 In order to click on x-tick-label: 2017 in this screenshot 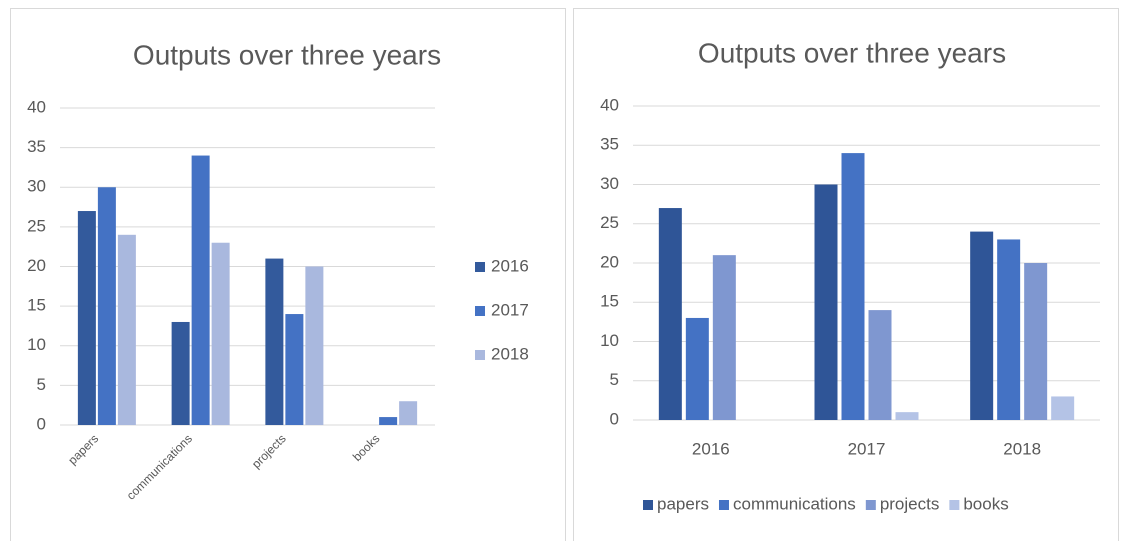, I will do `click(867, 448)`.